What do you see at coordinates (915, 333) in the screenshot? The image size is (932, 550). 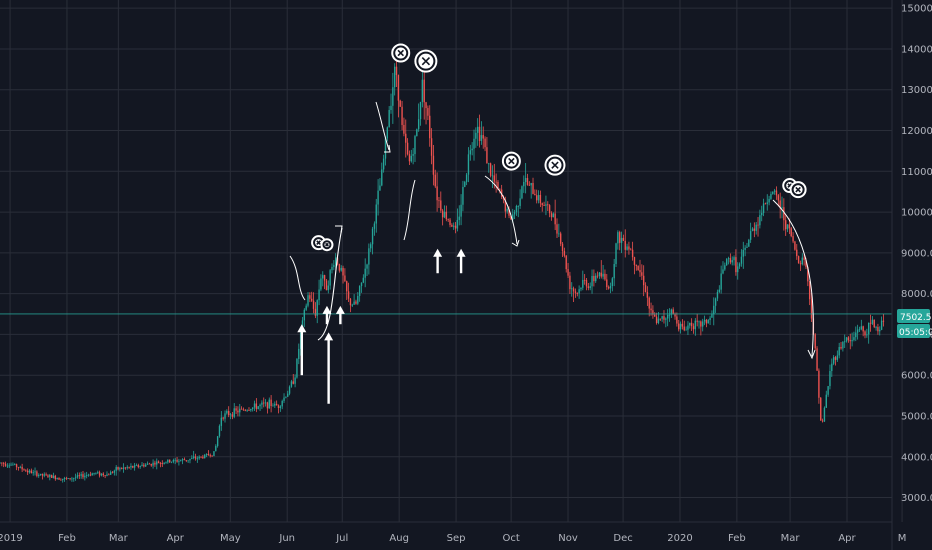 I see `countdown-tag-label: 05:05:04` at bounding box center [915, 333].